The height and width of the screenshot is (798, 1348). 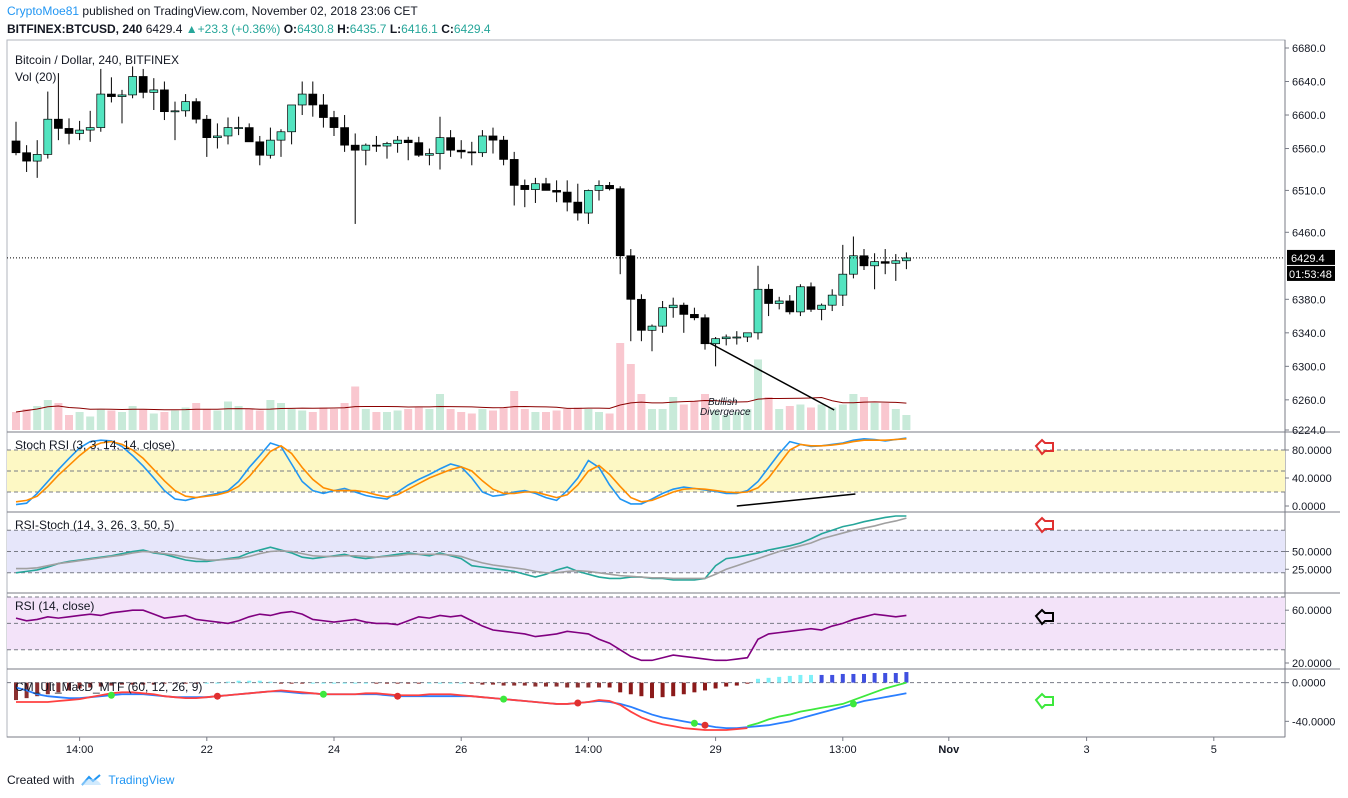 I want to click on tradingview-logo-icon, so click(x=91, y=780).